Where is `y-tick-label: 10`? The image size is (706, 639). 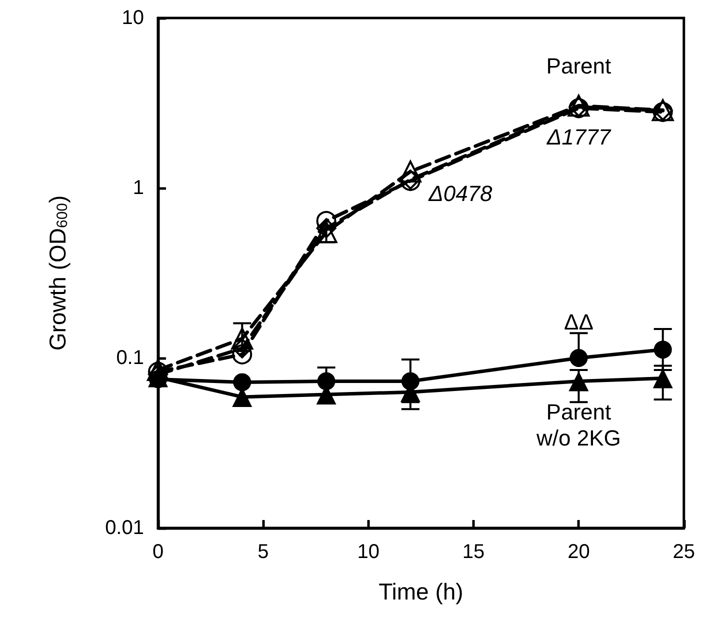 y-tick-label: 10 is located at coordinates (133, 18).